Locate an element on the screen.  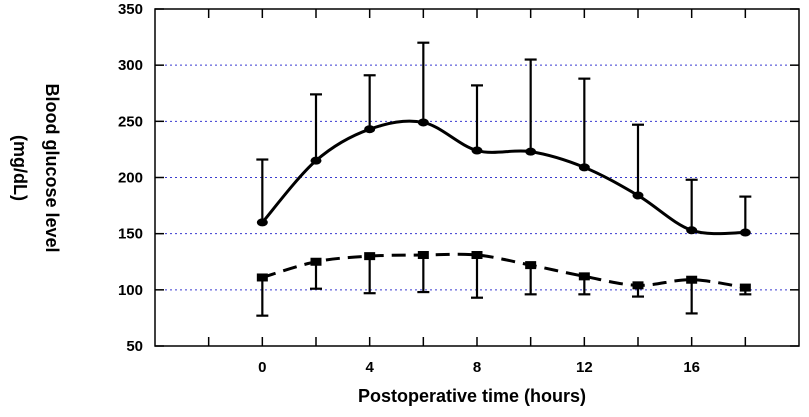
x-tick-label: 4 is located at coordinates (369, 367).